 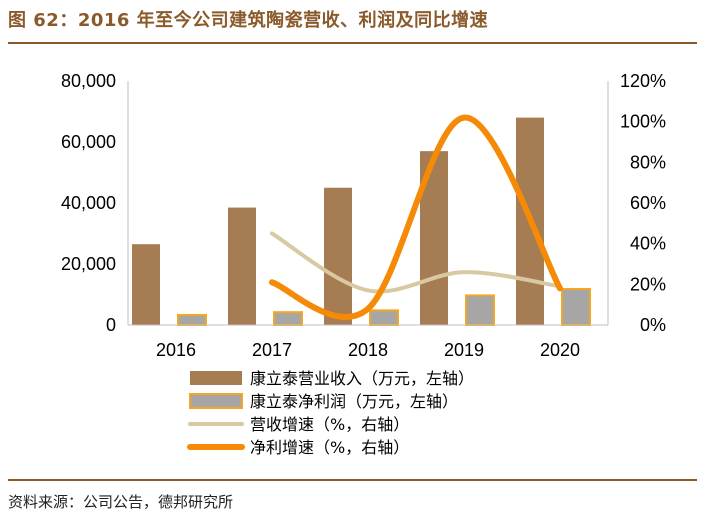 What do you see at coordinates (362, 378) in the screenshot?
I see `legend-label: 康立泰营业收入（万元，左轴）` at bounding box center [362, 378].